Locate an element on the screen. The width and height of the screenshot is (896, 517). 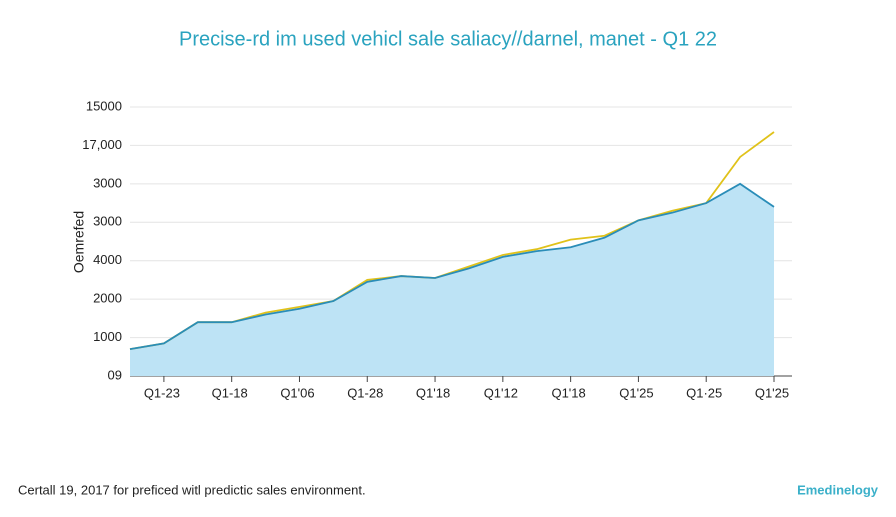
x-tick-label: Q1-18 is located at coordinates (230, 392).